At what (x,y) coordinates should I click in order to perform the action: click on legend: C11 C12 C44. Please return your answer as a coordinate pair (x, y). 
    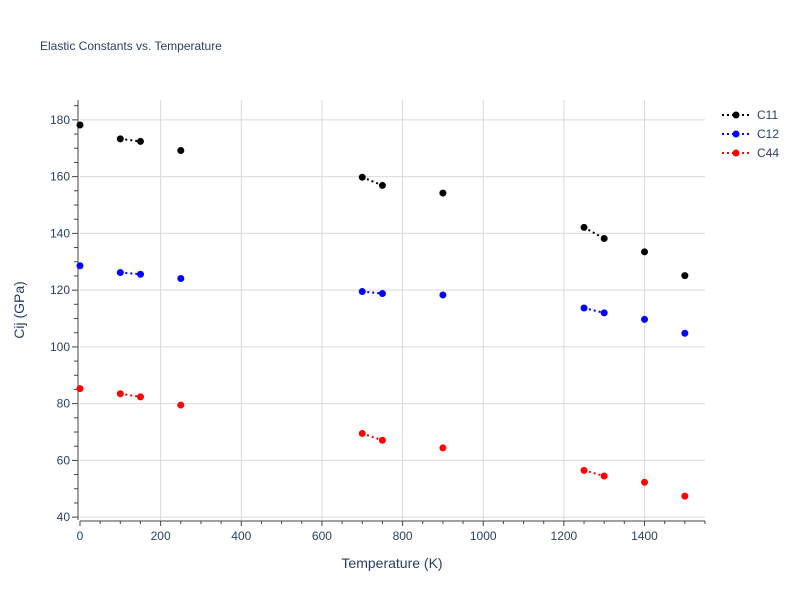
    Looking at the image, I should click on (750, 134).